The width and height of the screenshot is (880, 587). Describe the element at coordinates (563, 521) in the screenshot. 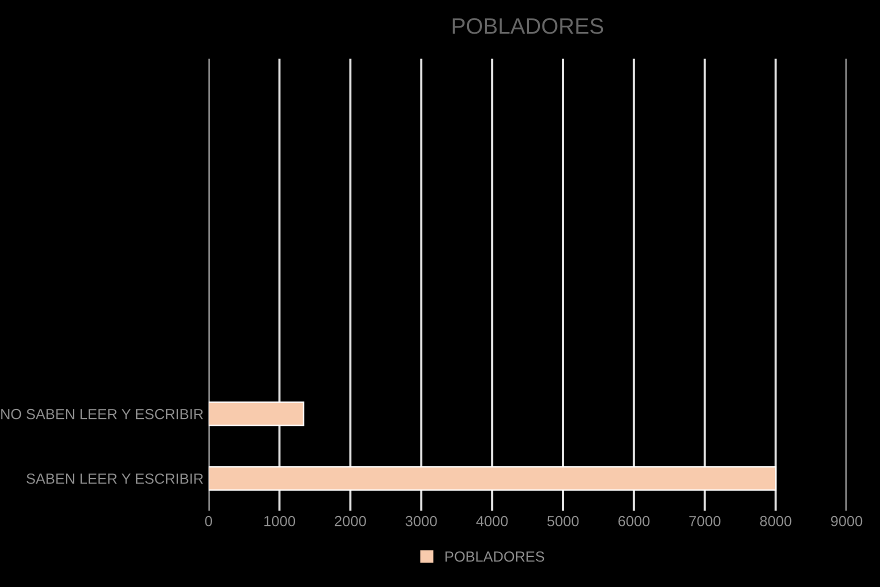

I see `x-tick-label: 5000` at that location.